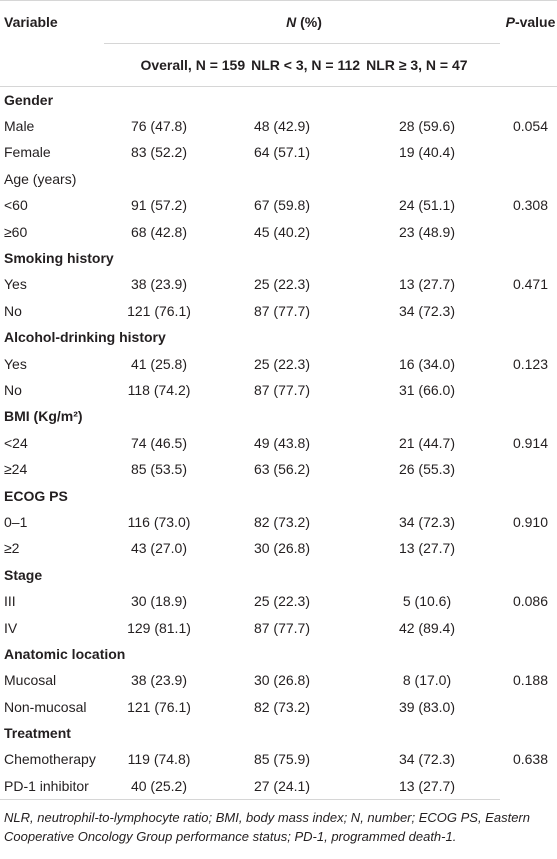 The image size is (557, 859). I want to click on data-row: Non-mucosal 121 (76.1) 82 (73.2) 39 (83.0), so click(278, 706).